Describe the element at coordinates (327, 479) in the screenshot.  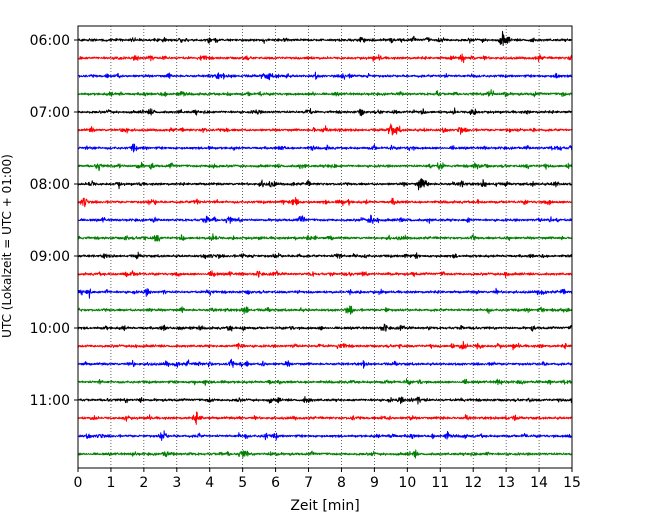
I see `x-axis-ticks: 0 1 2 3 4 5 6 7 8 9 10 11 12 13 14 15` at that location.